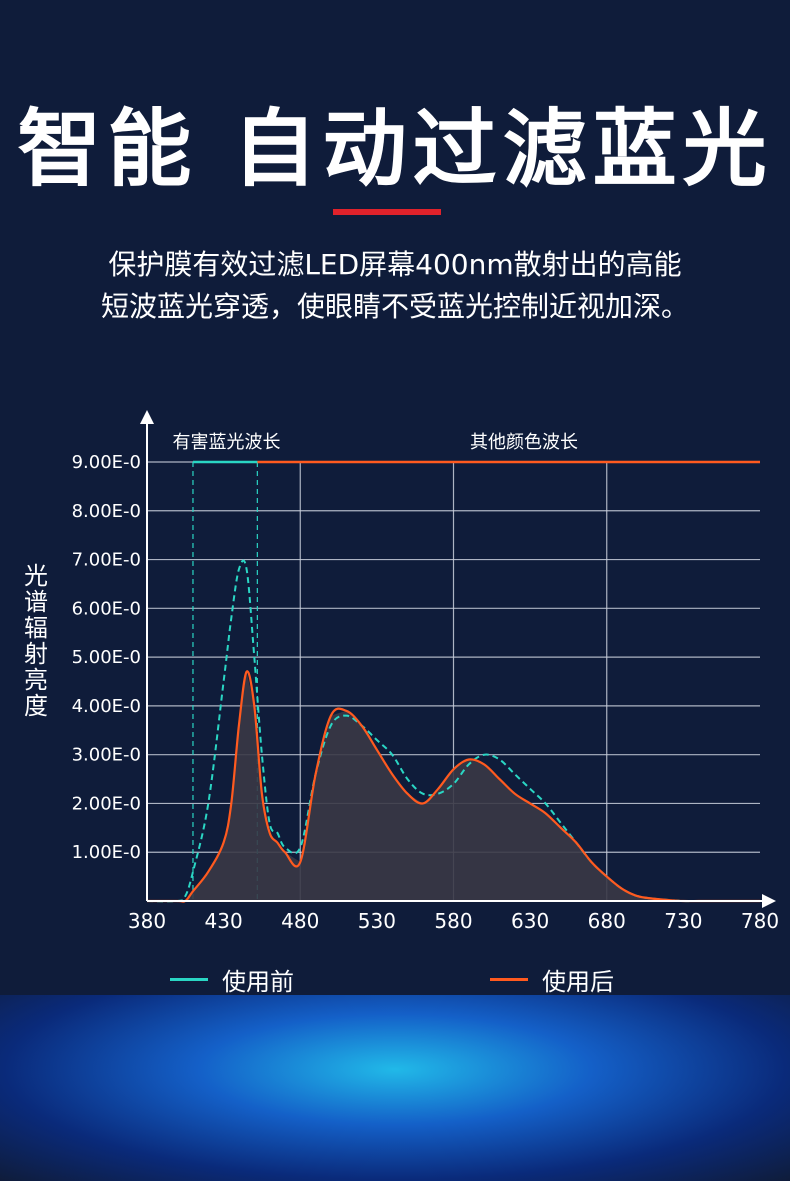 Image resolution: width=790 pixels, height=1181 pixels. I want to click on x-tick-label: 580, so click(453, 921).